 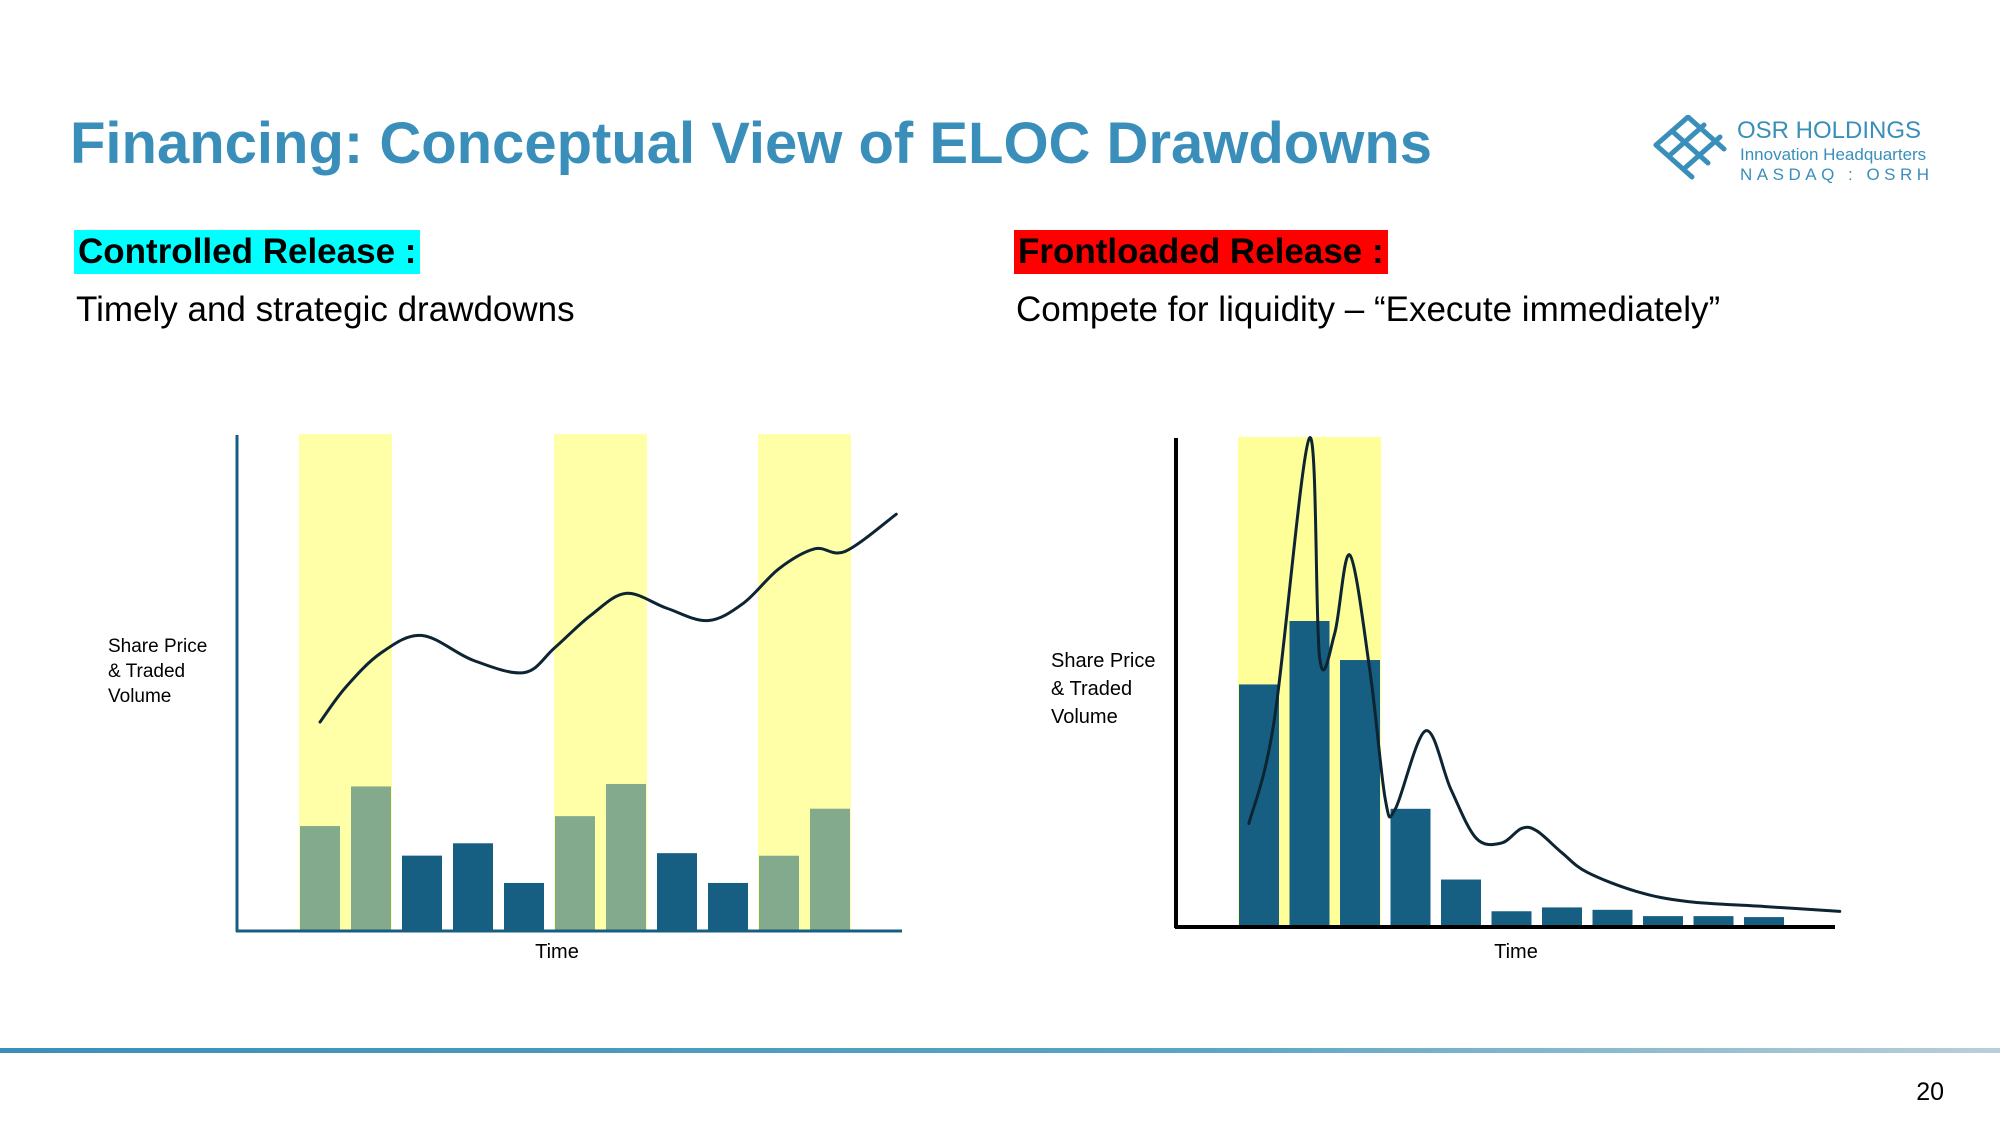 What do you see at coordinates (1930, 1092) in the screenshot?
I see `page-number: 20` at bounding box center [1930, 1092].